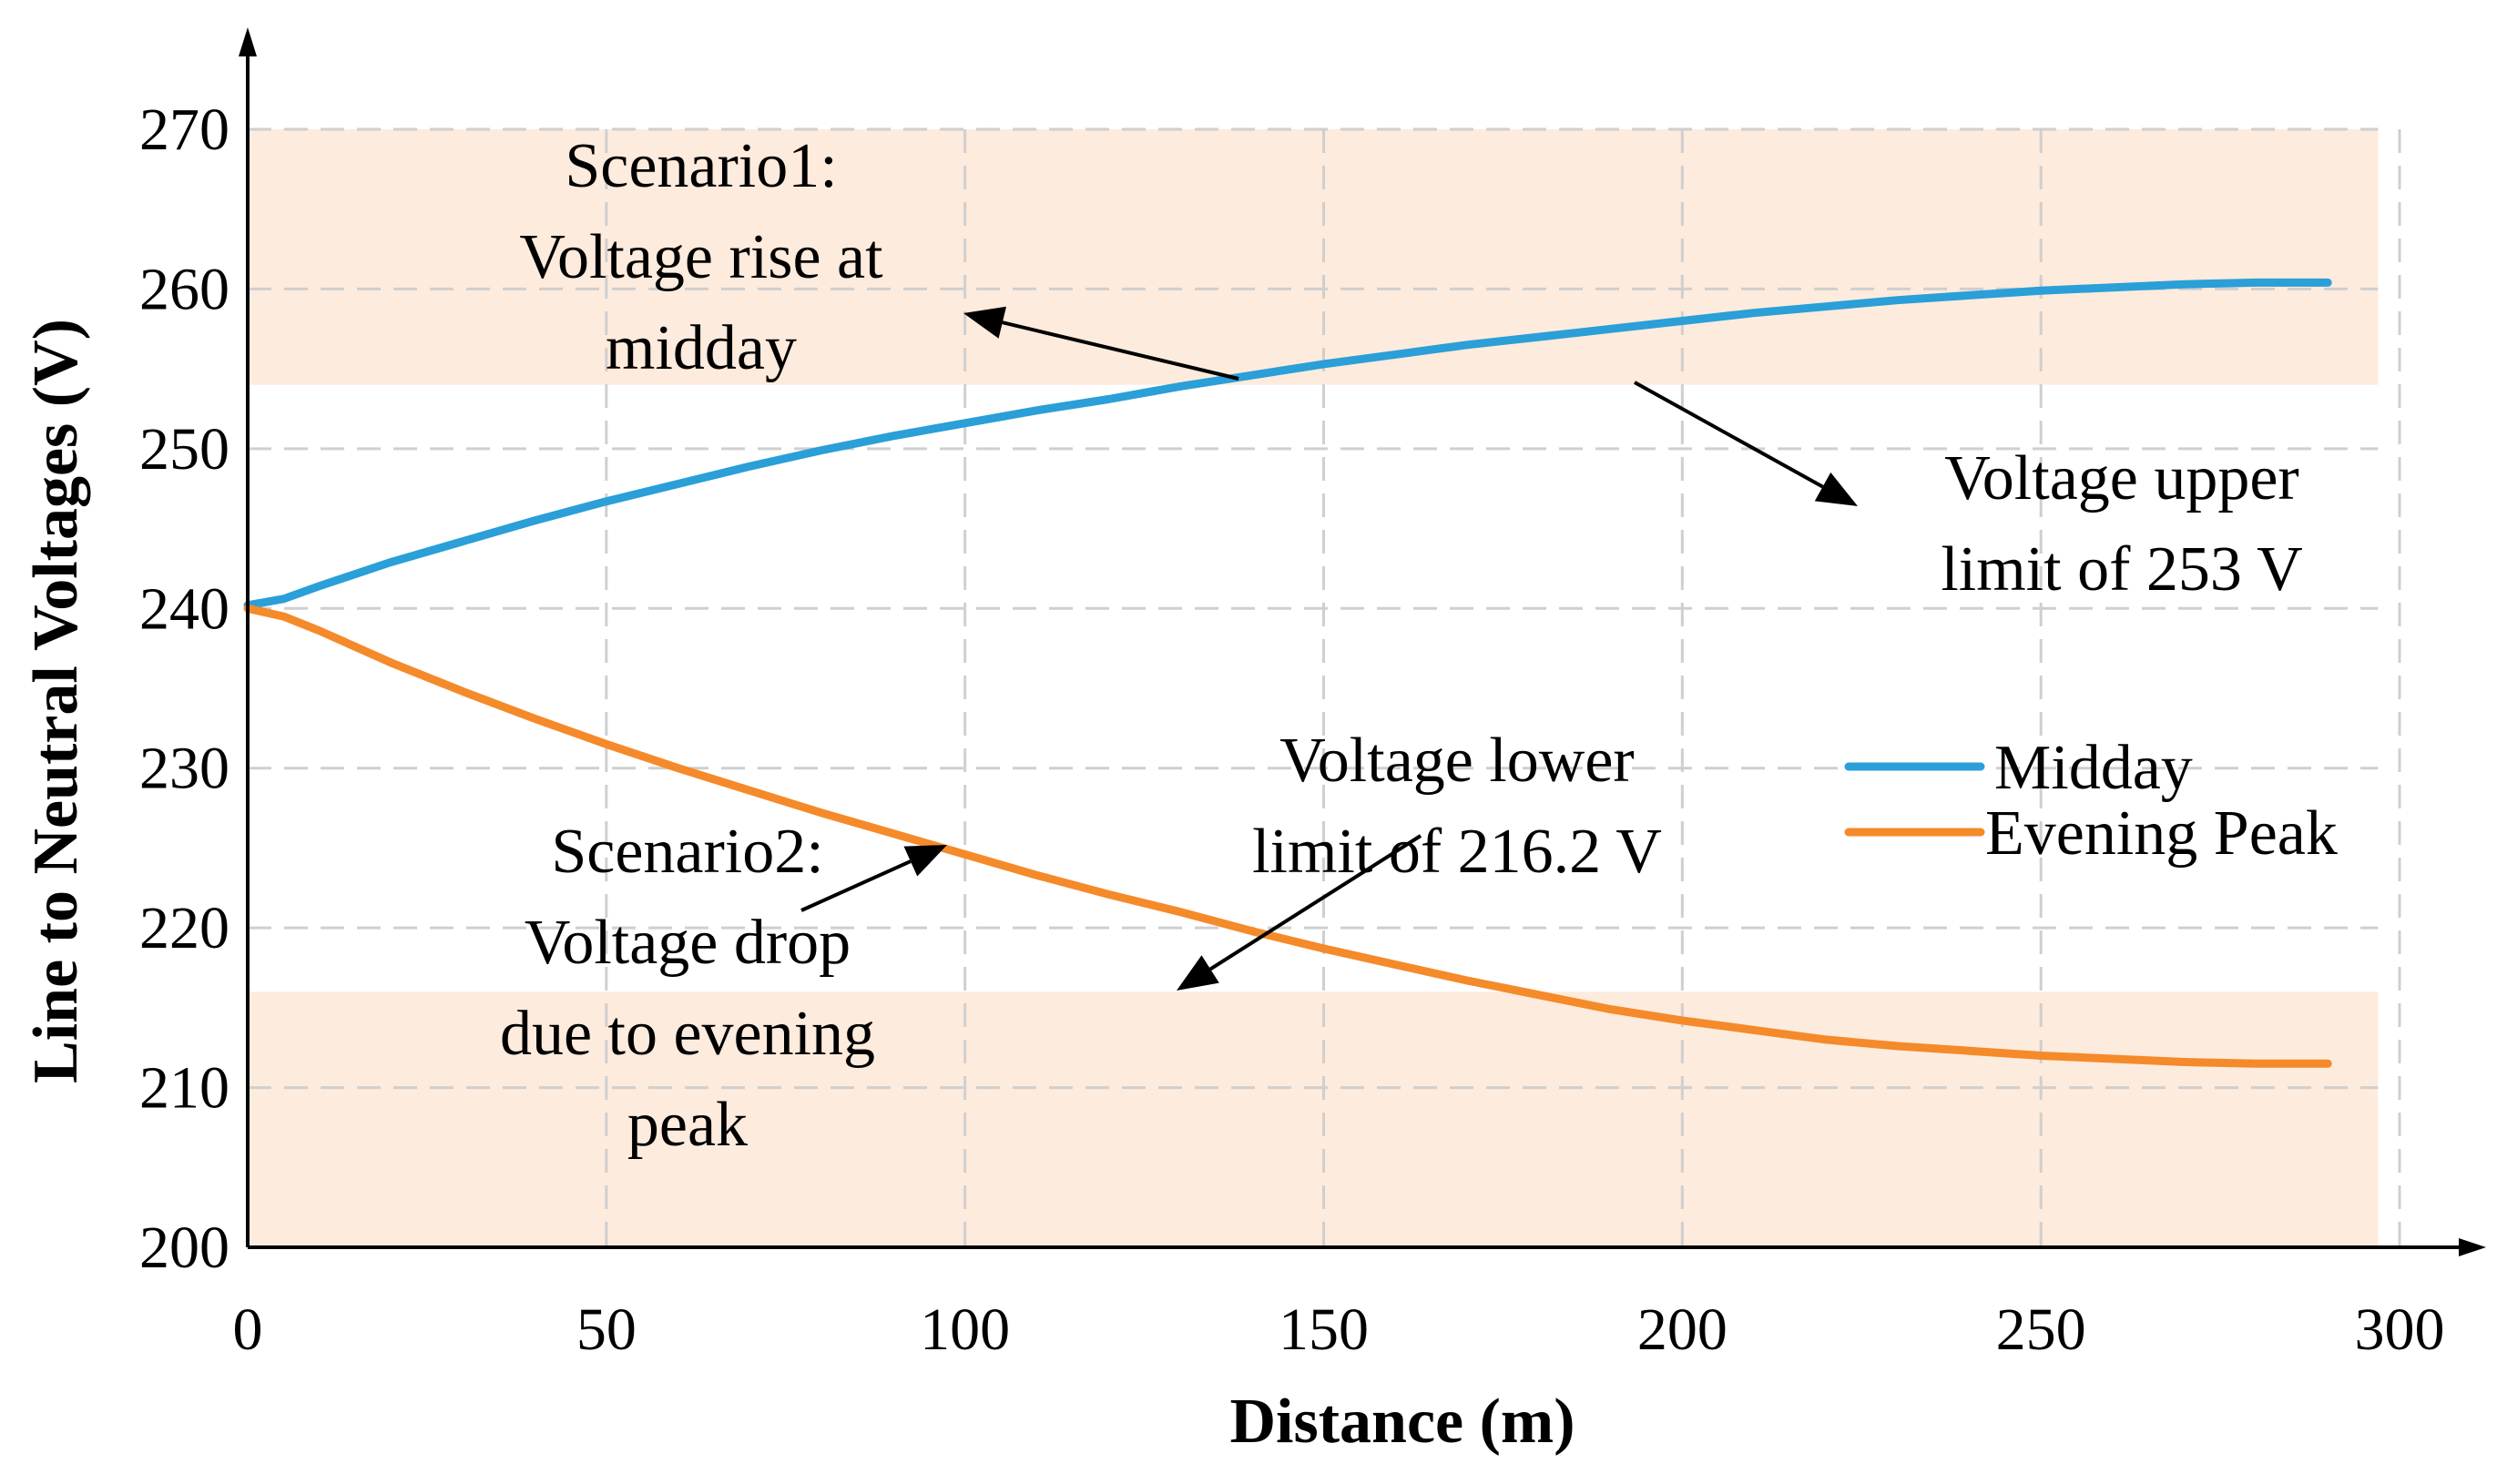 The height and width of the screenshot is (1484, 2497). I want to click on x-tick-label: 150, so click(1324, 1329).